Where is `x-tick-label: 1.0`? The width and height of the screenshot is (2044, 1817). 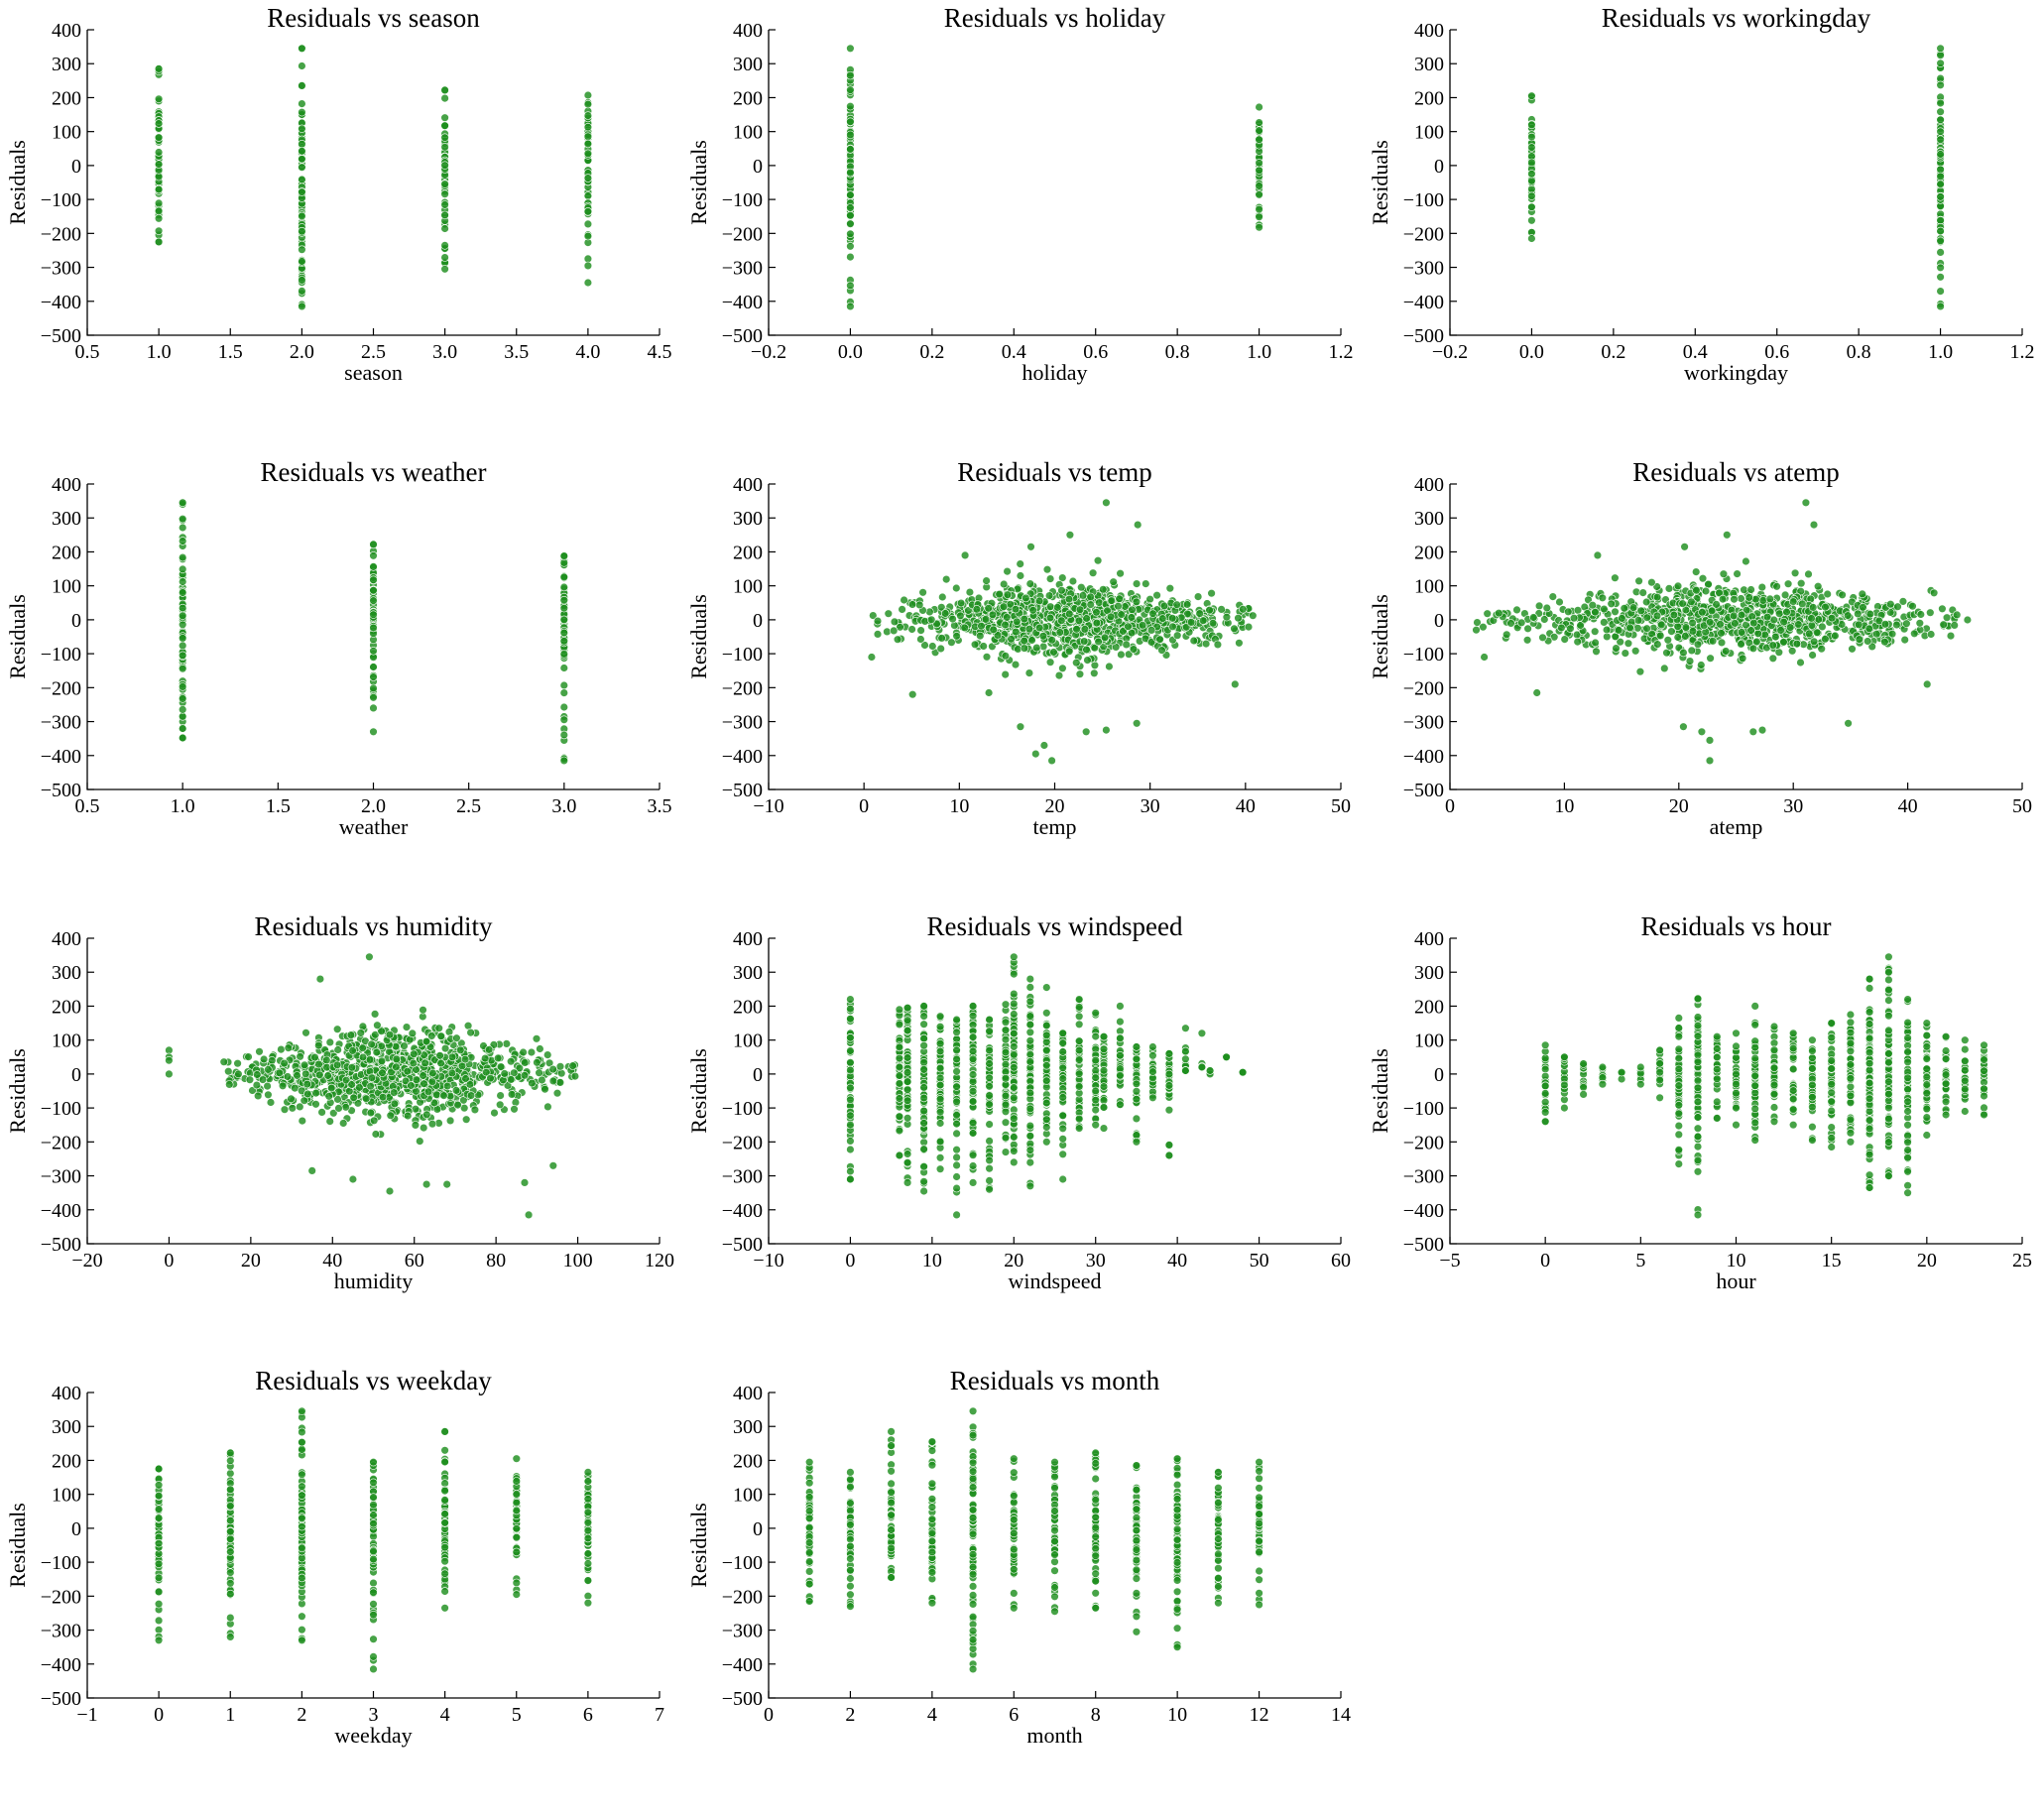
x-tick-label: 1.0 is located at coordinates (1940, 352).